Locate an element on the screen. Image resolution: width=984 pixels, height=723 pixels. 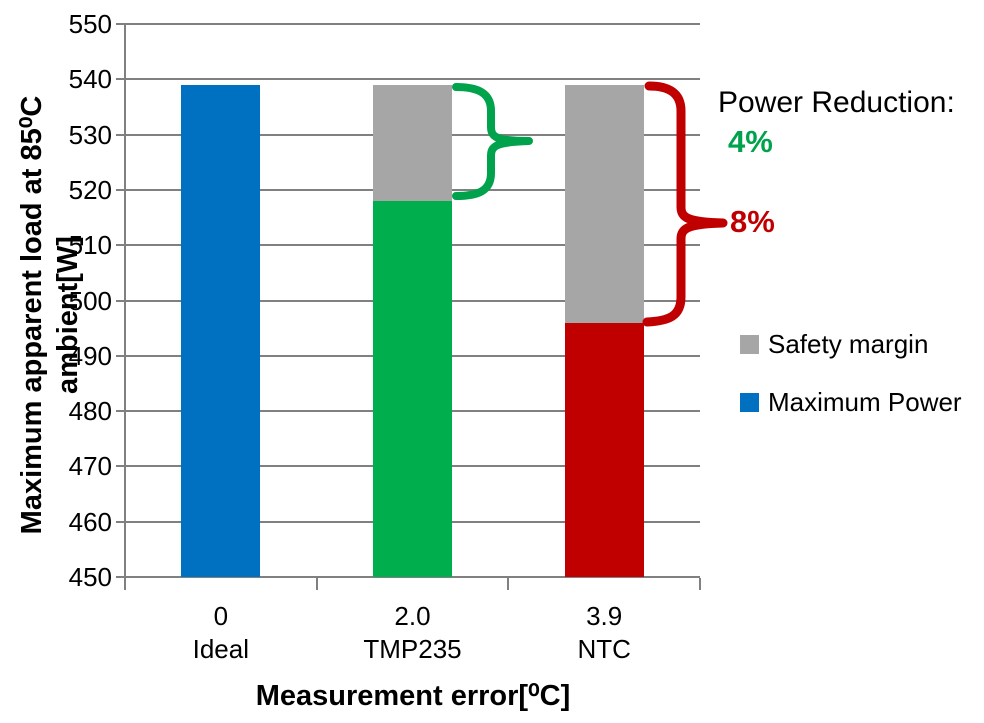
legend-item-maximum-power: Maximum Power is located at coordinates (851, 402).